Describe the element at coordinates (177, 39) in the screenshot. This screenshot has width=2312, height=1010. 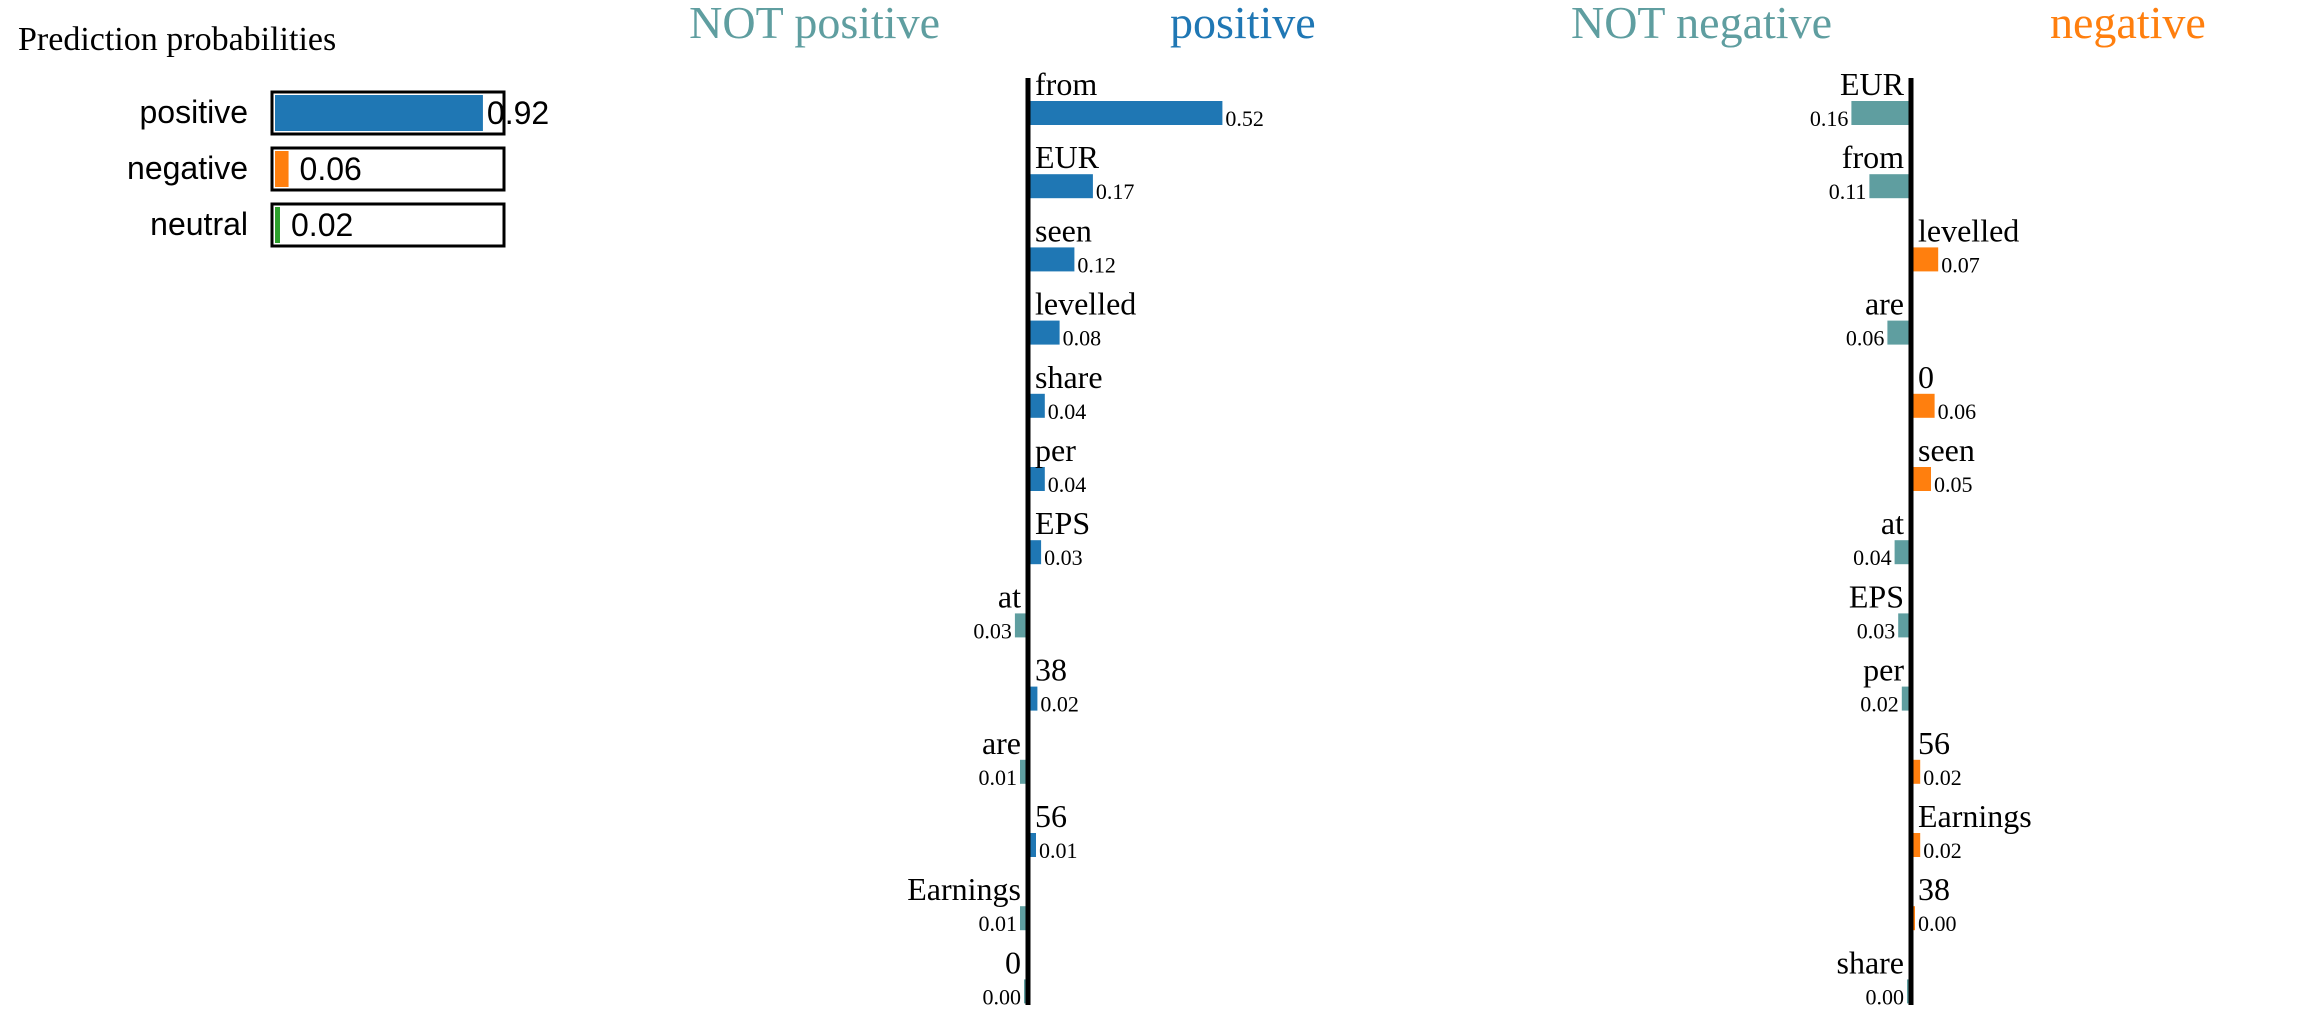
I see `proba-chart-title: Prediction probabilities` at that location.